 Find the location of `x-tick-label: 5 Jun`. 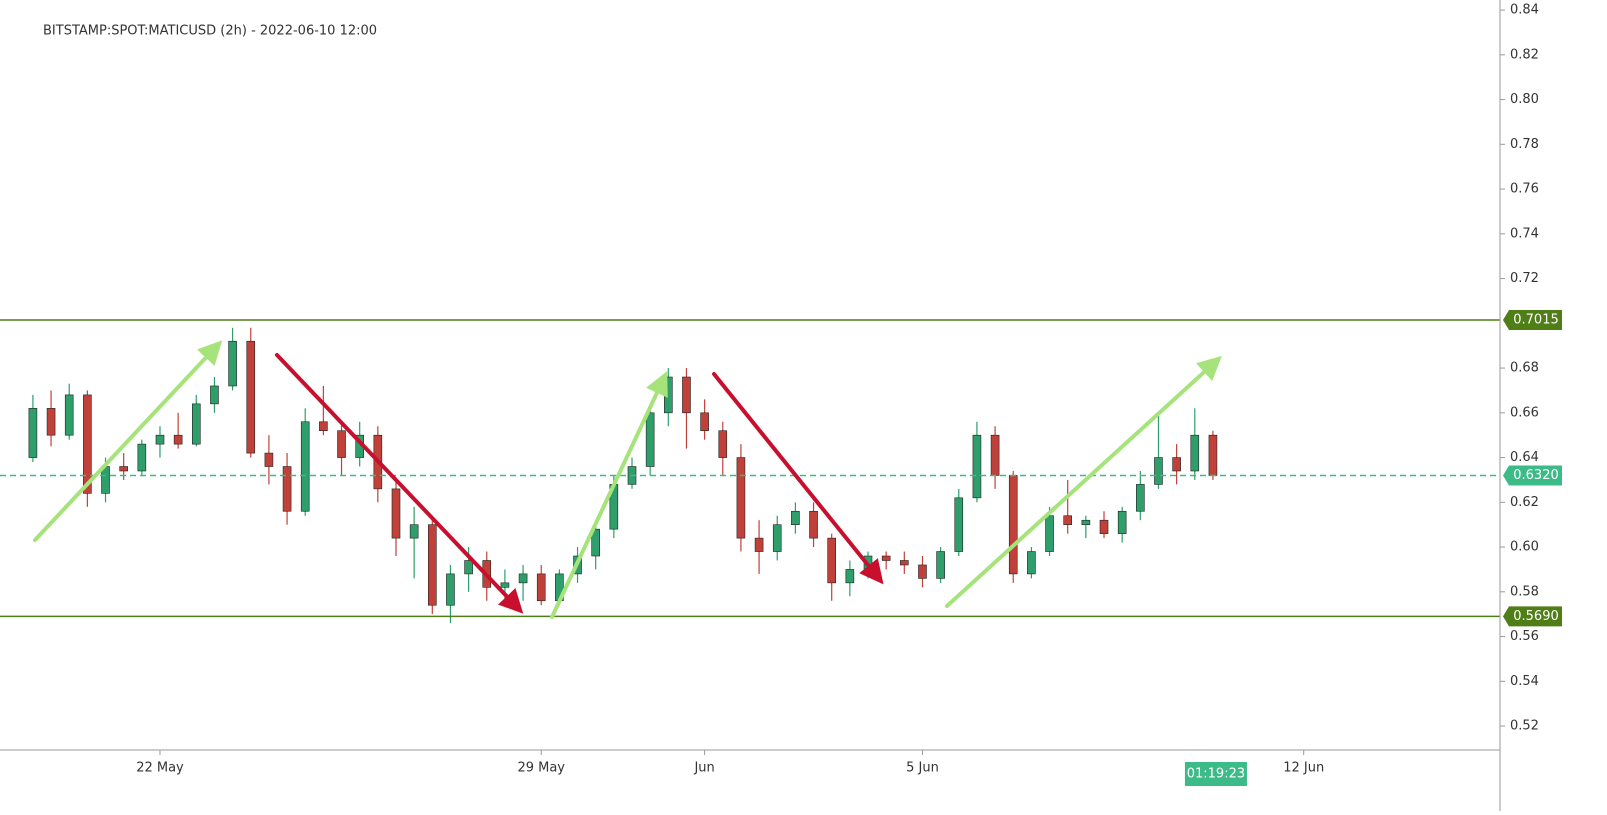

x-tick-label: 5 Jun is located at coordinates (922, 768).